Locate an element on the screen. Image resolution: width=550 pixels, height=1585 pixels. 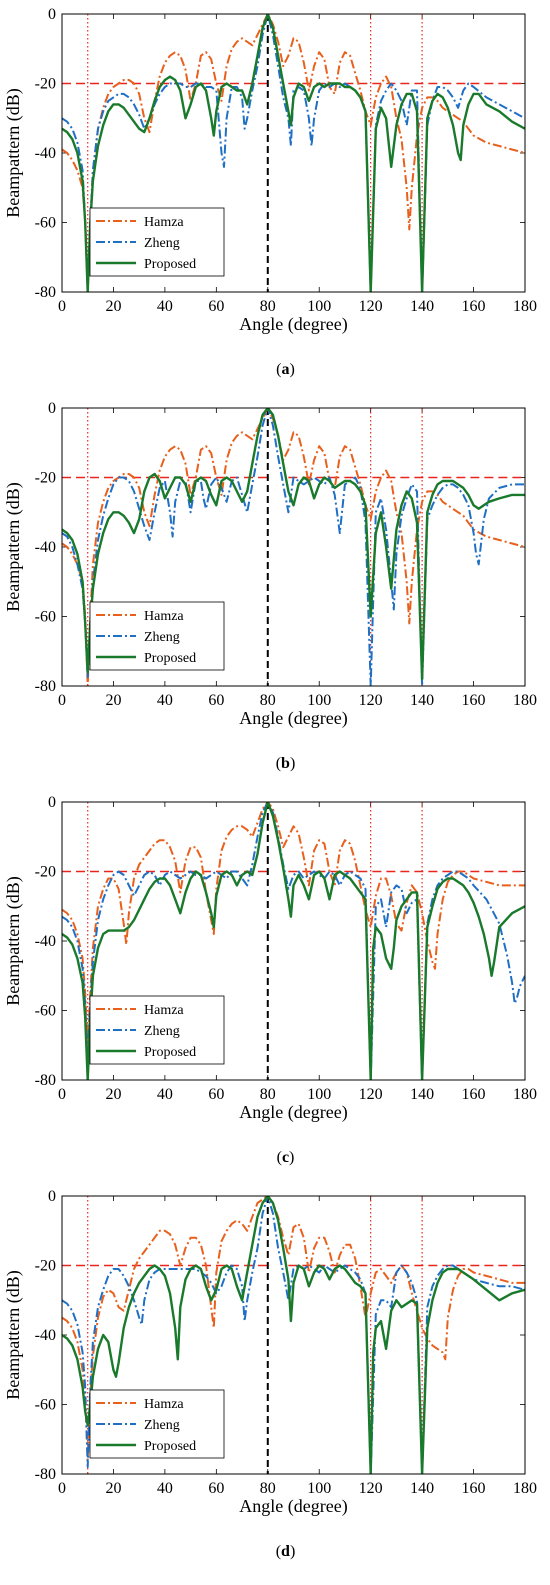
legend-label: Proposed is located at coordinates (170, 1052).